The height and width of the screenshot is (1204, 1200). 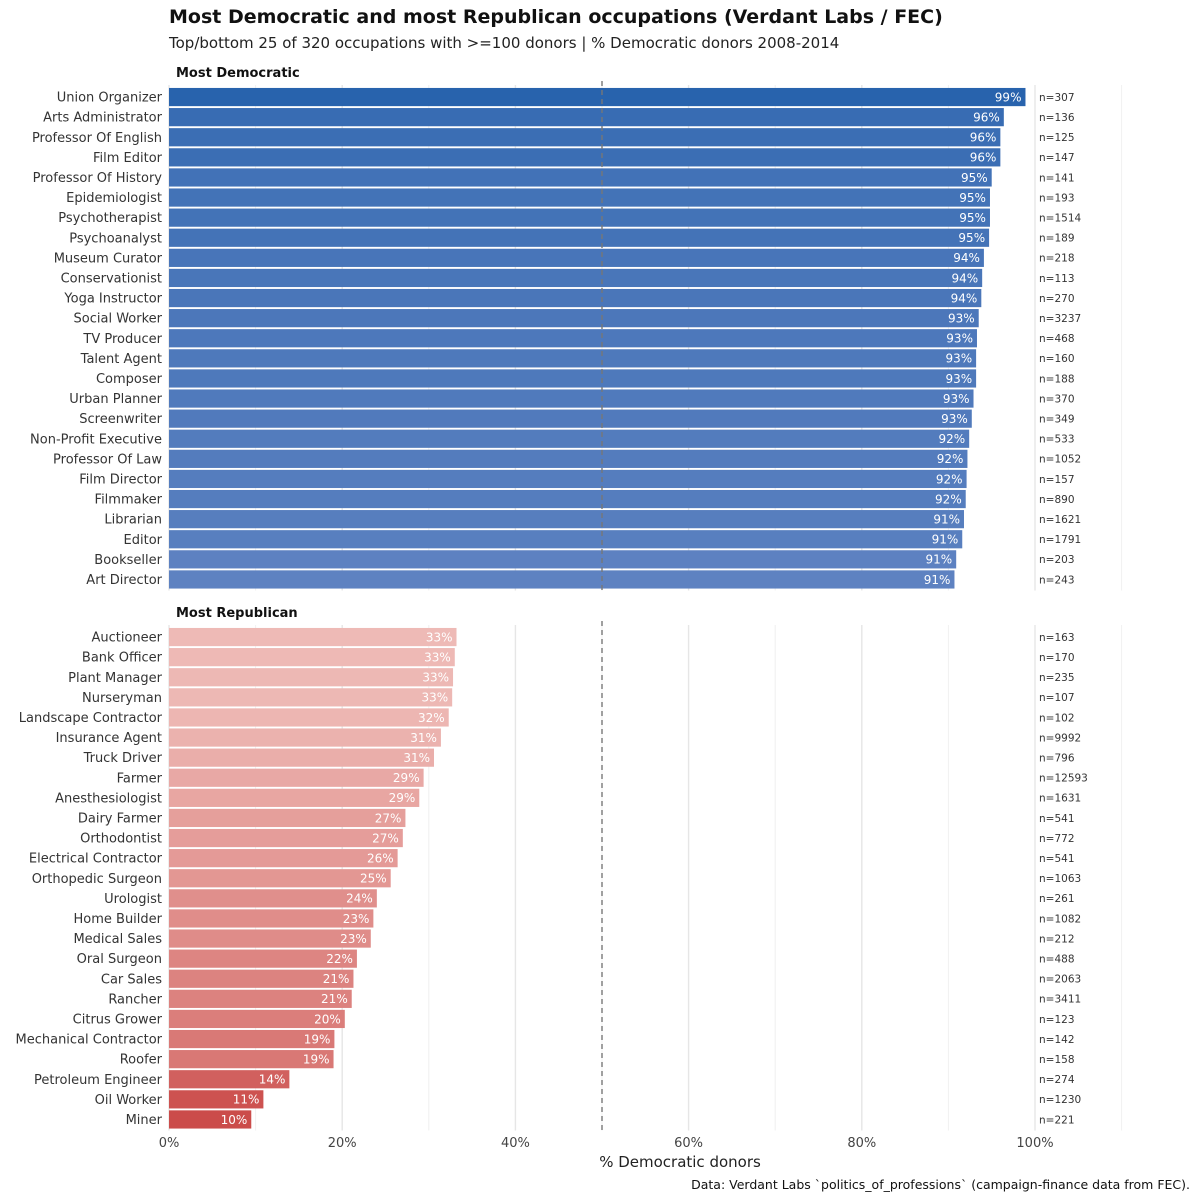 What do you see at coordinates (1057, 399) in the screenshot?
I see `n-label: n=370` at bounding box center [1057, 399].